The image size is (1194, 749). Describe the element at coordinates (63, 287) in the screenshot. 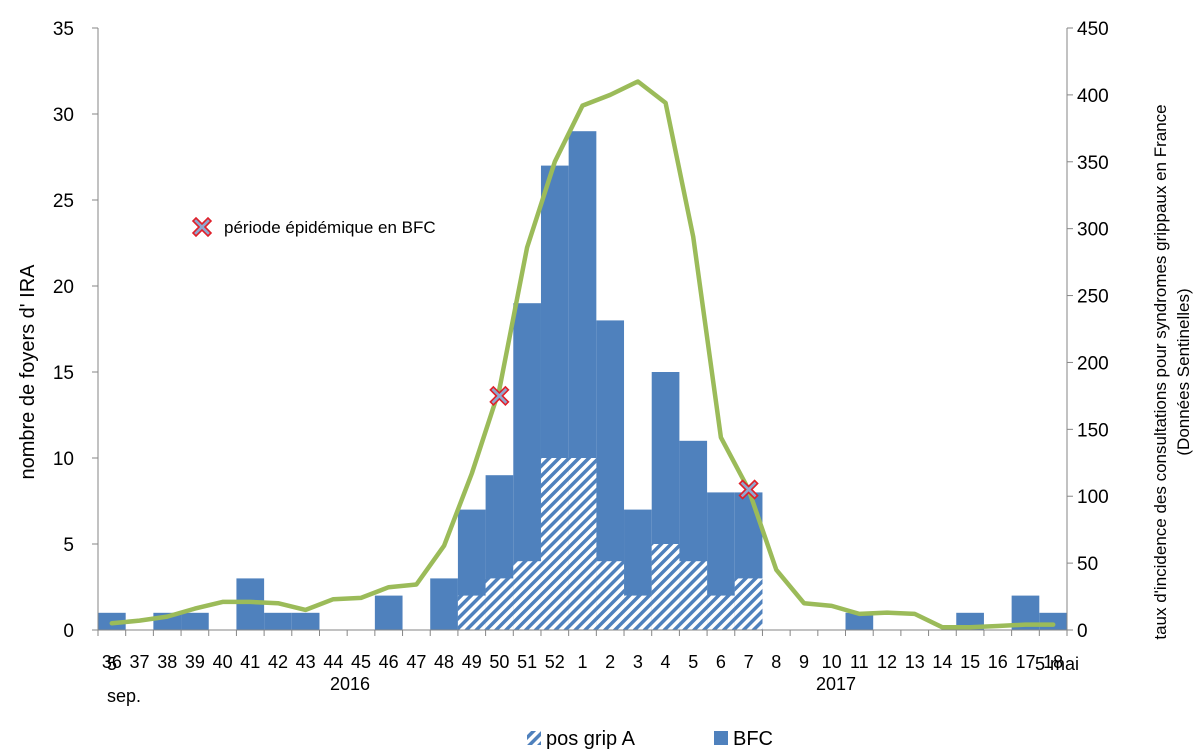

I see `y-left-tick-label: 20` at that location.